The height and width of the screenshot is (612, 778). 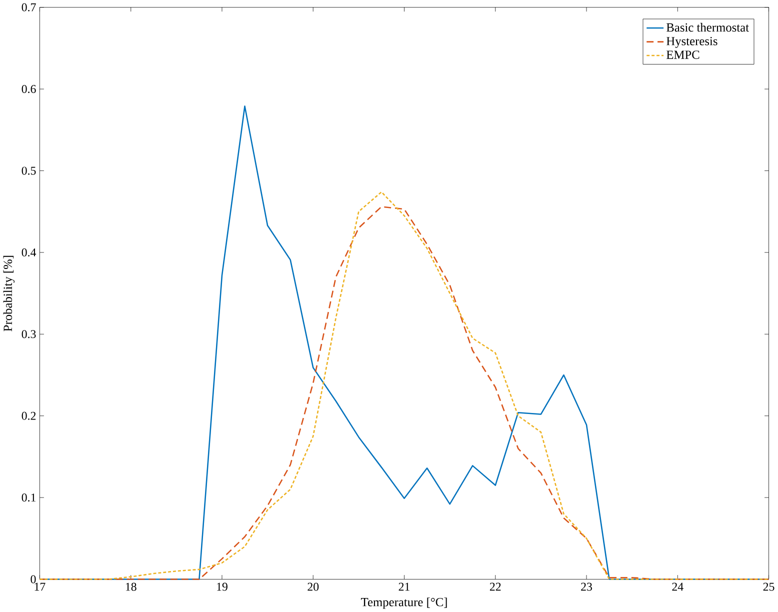 What do you see at coordinates (495, 586) in the screenshot?
I see `x-tick-label: 22` at bounding box center [495, 586].